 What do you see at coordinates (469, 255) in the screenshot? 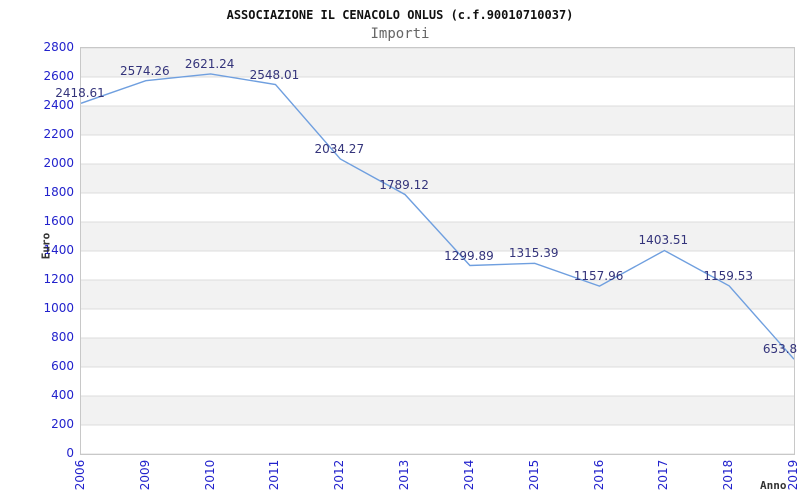
I see `data-point-label: 1299.89` at bounding box center [469, 255].